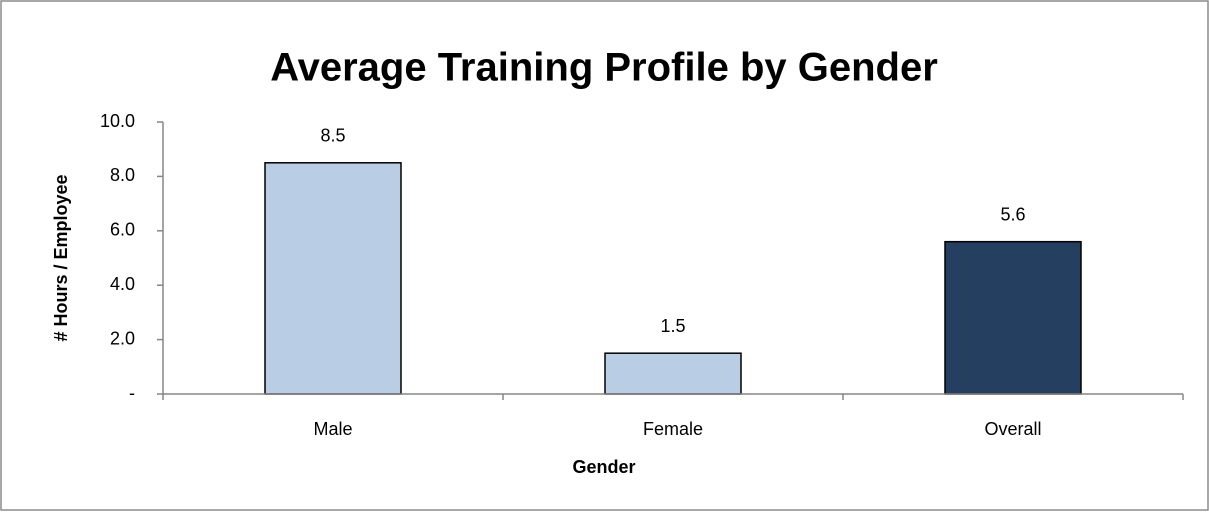  I want to click on y-tick-label: 10.0, so click(117, 121).